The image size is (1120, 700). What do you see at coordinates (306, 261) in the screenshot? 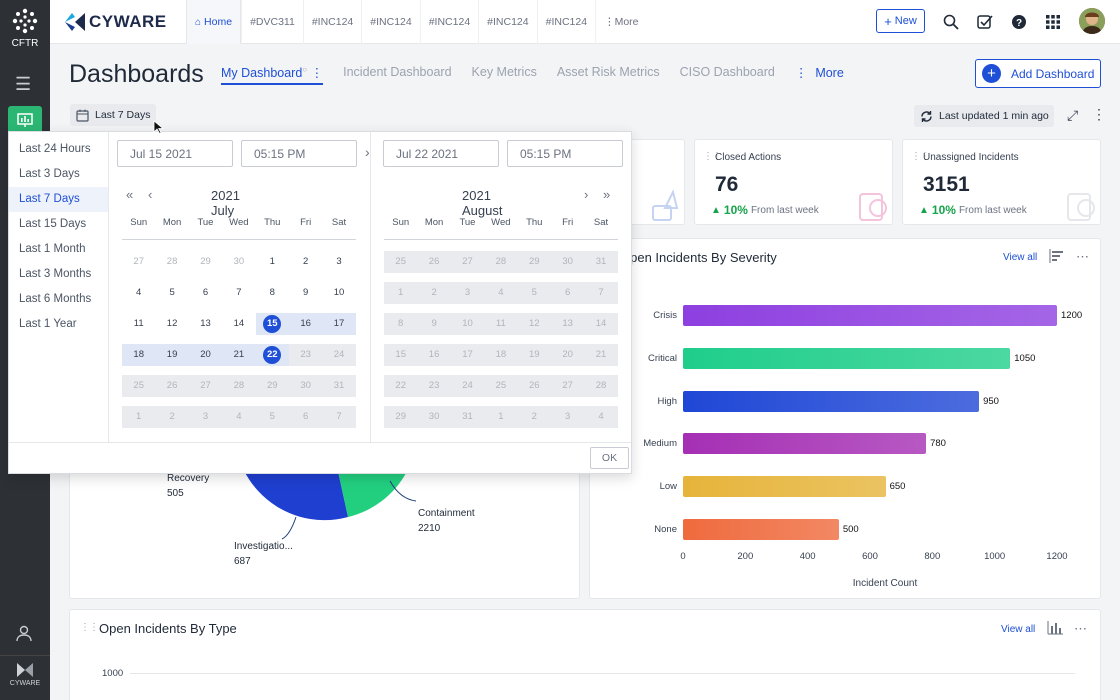
I see `day-cell: 2` at bounding box center [306, 261].